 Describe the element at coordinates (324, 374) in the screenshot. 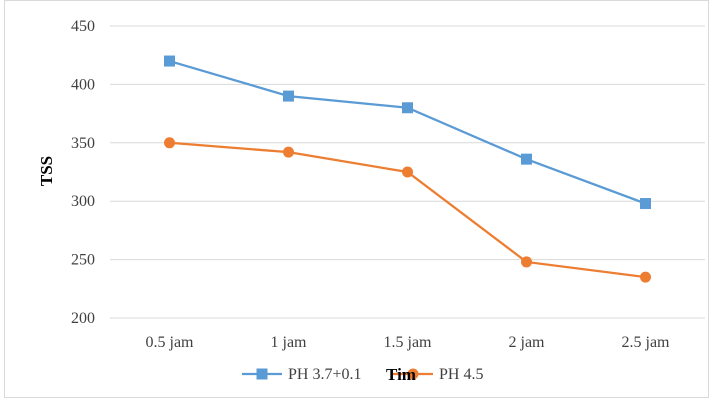

I see `legend-label: PH 3.7+0.1` at that location.